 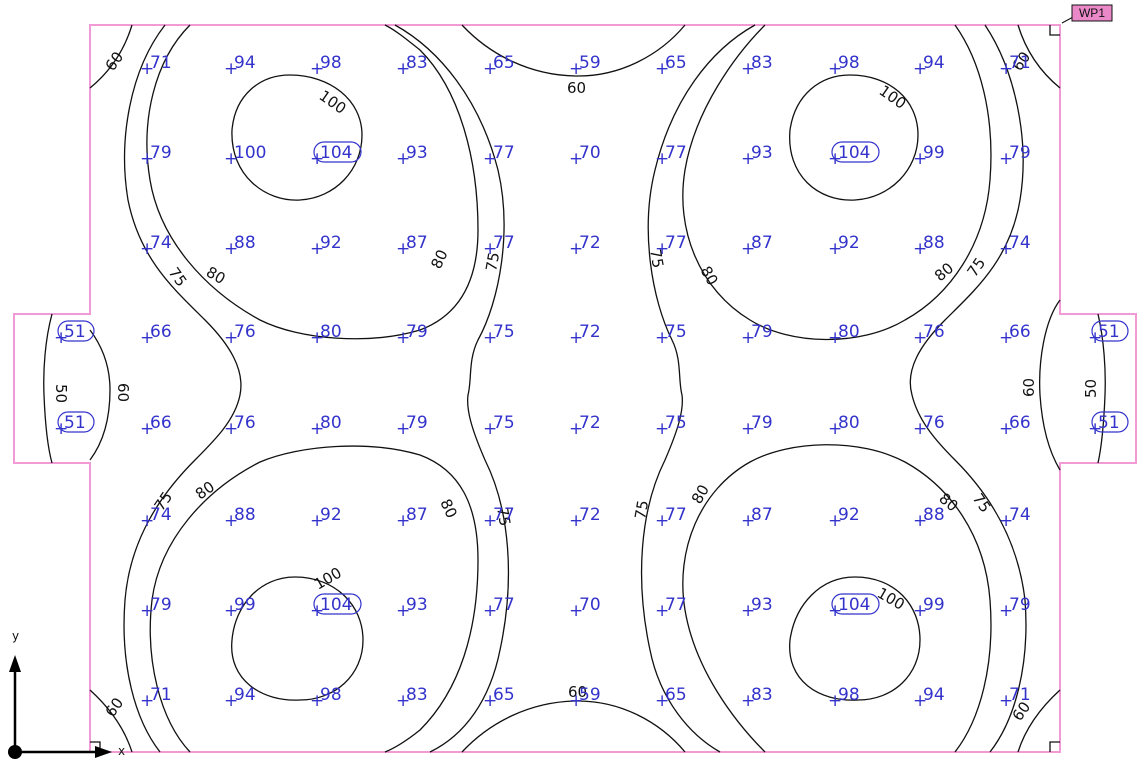 I want to click on contour-80-tl, so click(x=312, y=182).